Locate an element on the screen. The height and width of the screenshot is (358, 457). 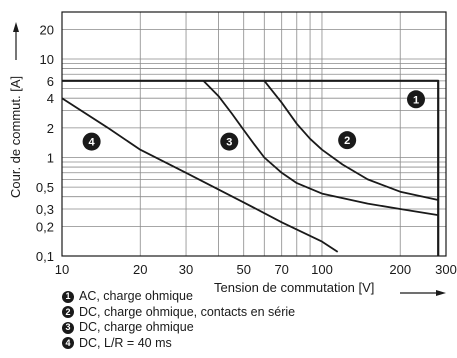
x-tick-label: 10 is located at coordinates (62, 269).